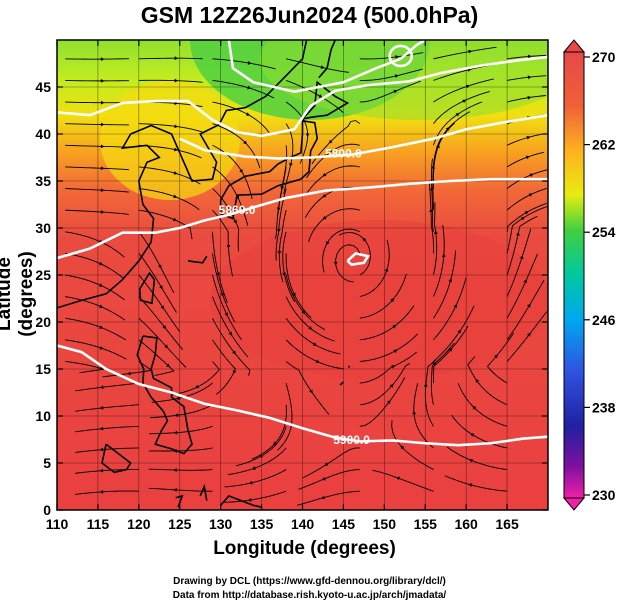 The height and width of the screenshot is (605, 619). What do you see at coordinates (343, 154) in the screenshot?
I see `contour-label: 5800.0` at bounding box center [343, 154].